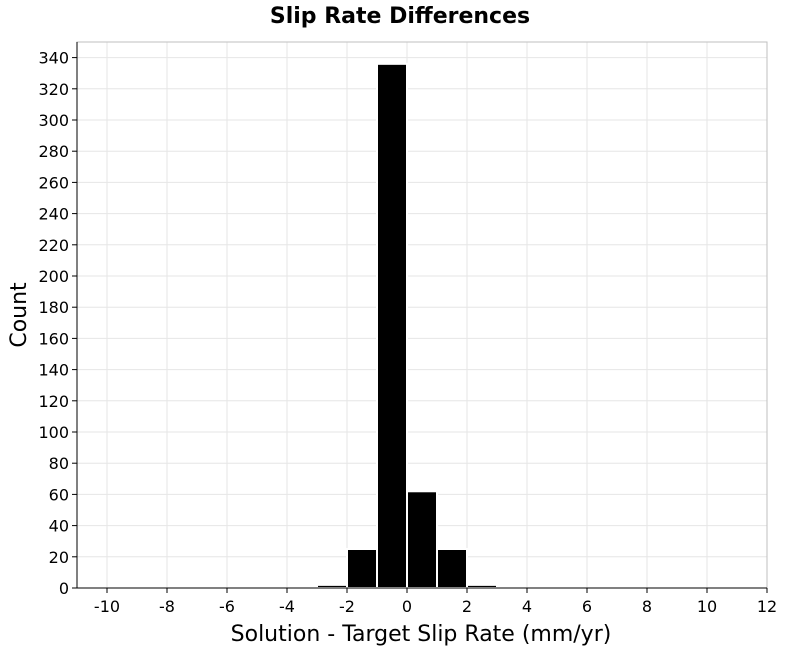 The height and width of the screenshot is (650, 800). I want to click on y-tick-label: 80, so click(59, 463).